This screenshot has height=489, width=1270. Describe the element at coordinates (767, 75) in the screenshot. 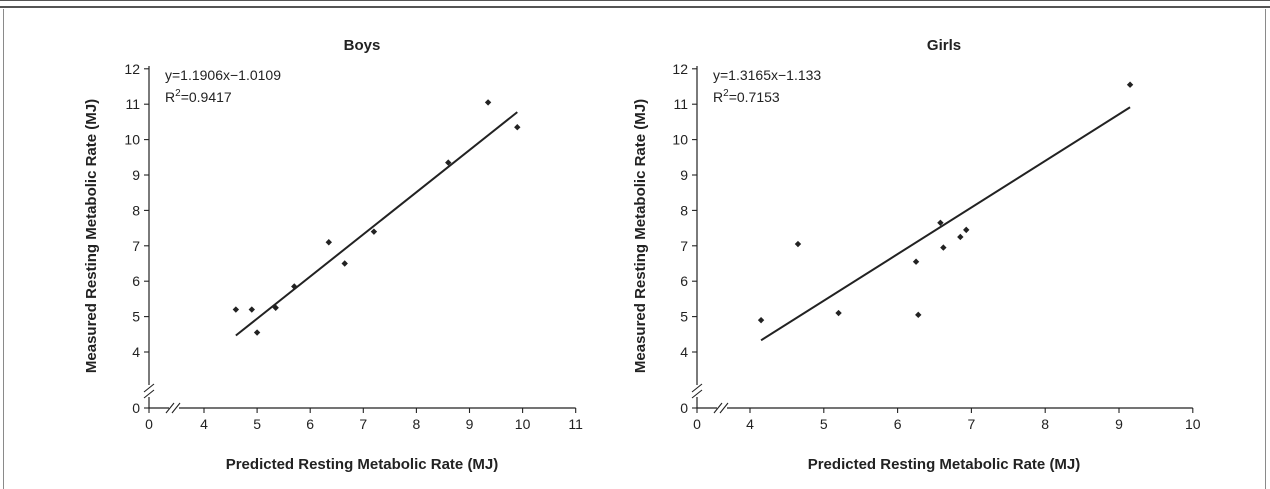

I see `regression-equation: y=1.3165x−1.133` at that location.